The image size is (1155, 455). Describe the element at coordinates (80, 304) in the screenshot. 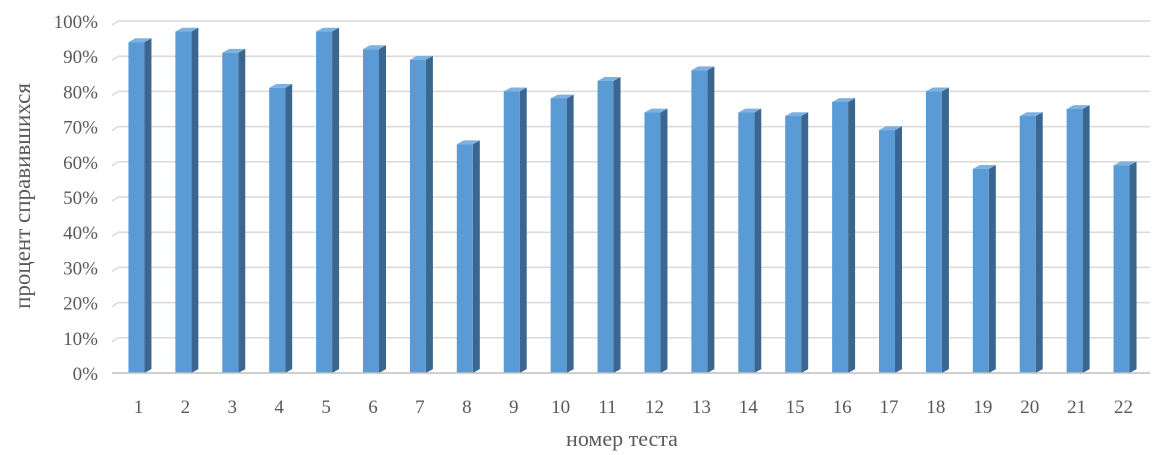

I see `y-tick-label: 20%` at that location.